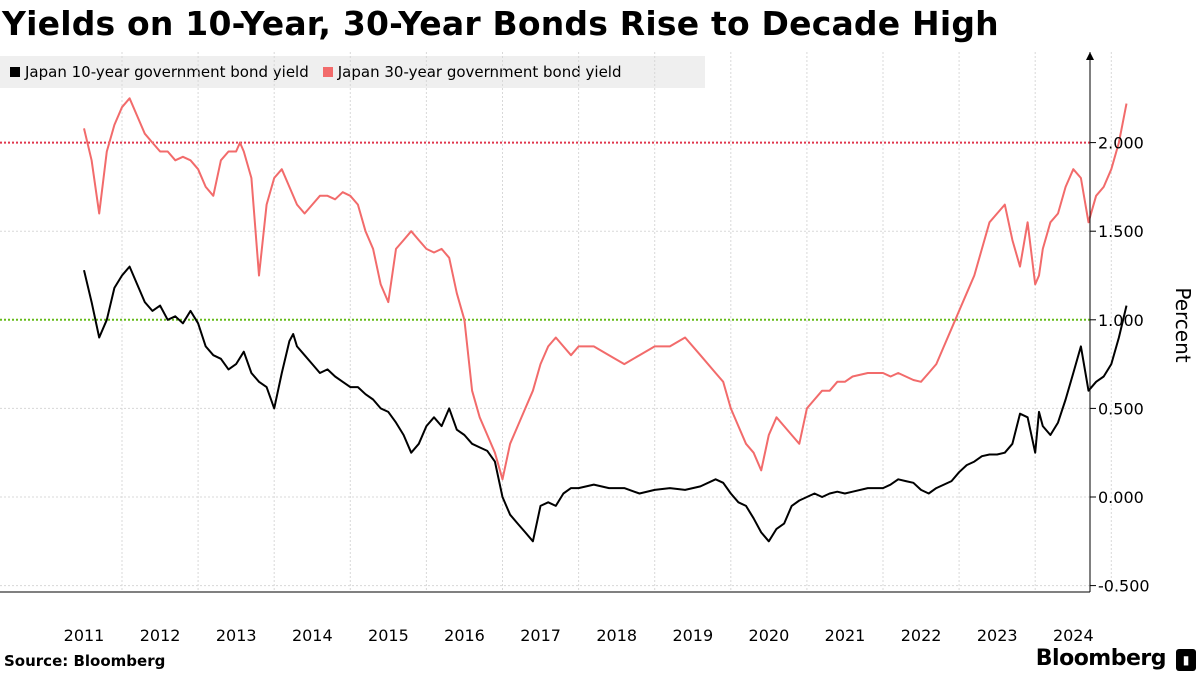 Image resolution: width=1200 pixels, height=675 pixels. Describe the element at coordinates (1090, 56) in the screenshot. I see `y-axis-arrow` at that location.